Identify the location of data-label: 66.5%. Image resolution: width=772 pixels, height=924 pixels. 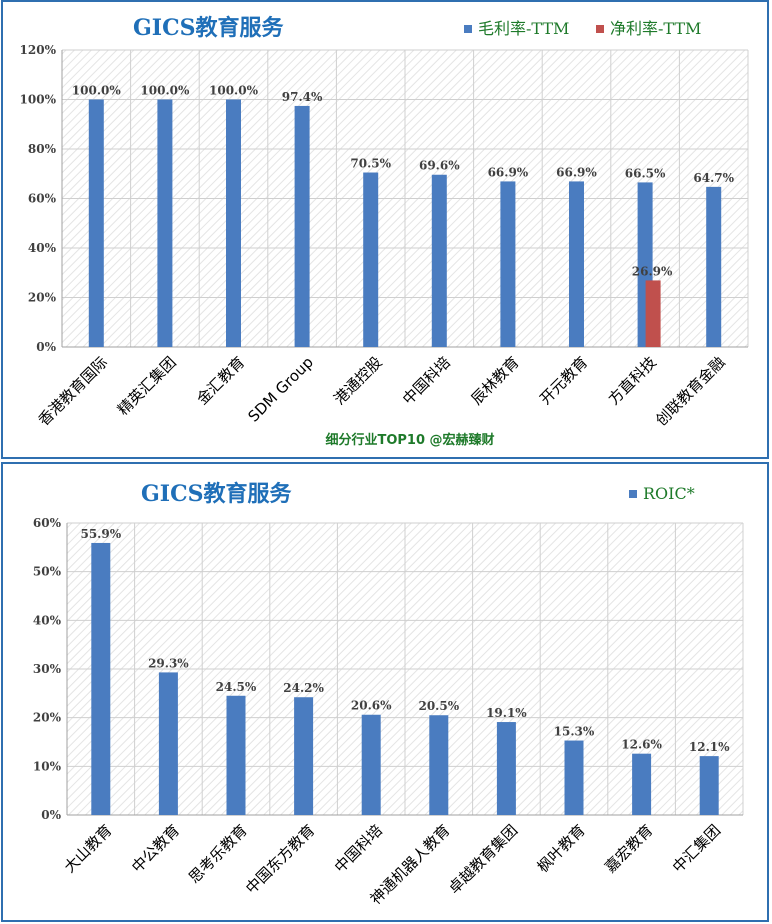
(645, 173).